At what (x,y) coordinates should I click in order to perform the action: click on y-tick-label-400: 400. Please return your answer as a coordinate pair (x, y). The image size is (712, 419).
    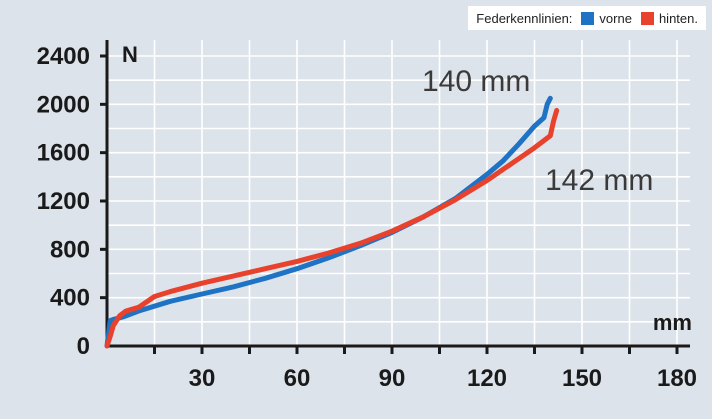
    Looking at the image, I should click on (70, 298).